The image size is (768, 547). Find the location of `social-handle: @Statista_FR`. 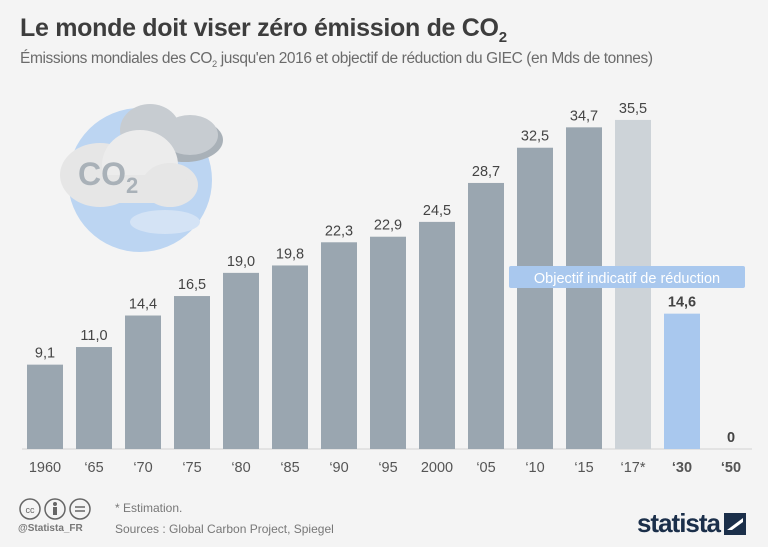

social-handle: @Statista_FR is located at coordinates (50, 528).